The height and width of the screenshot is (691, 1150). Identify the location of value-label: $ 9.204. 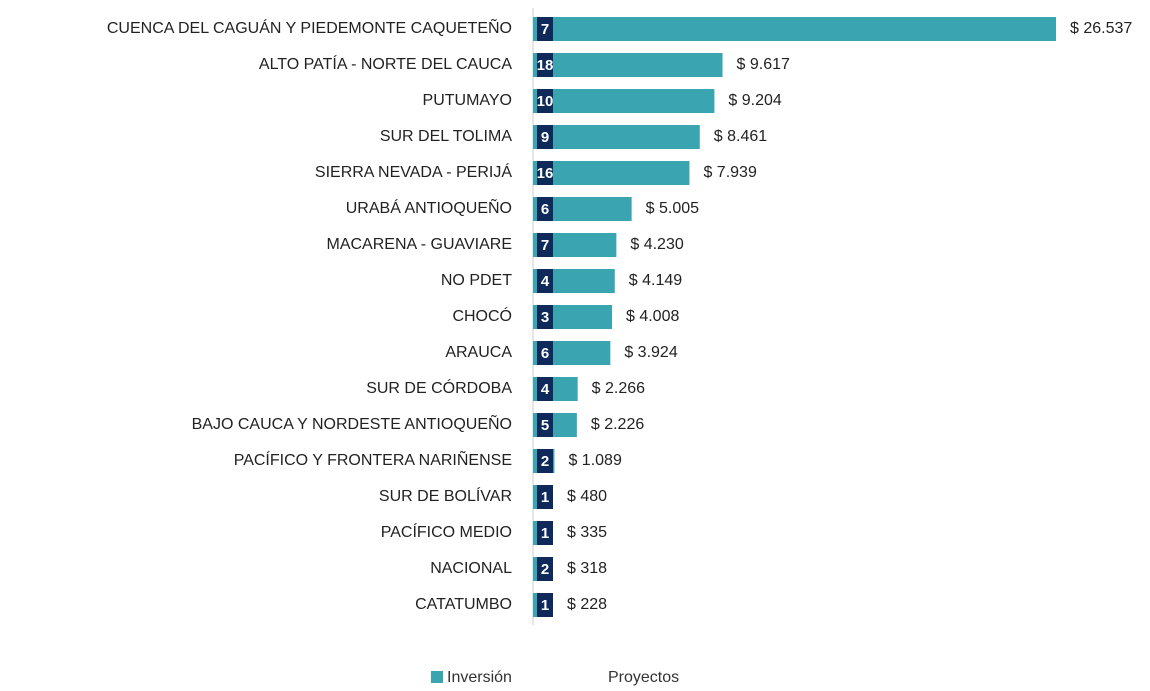
(754, 100).